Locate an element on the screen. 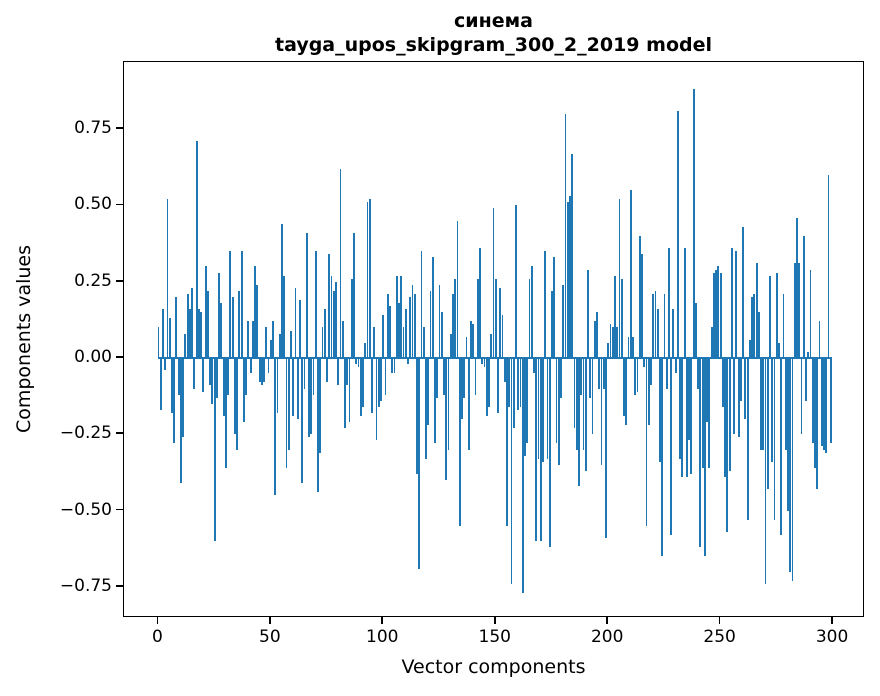 The height and width of the screenshot is (696, 880). x-tick-label: 100 is located at coordinates (382, 637).